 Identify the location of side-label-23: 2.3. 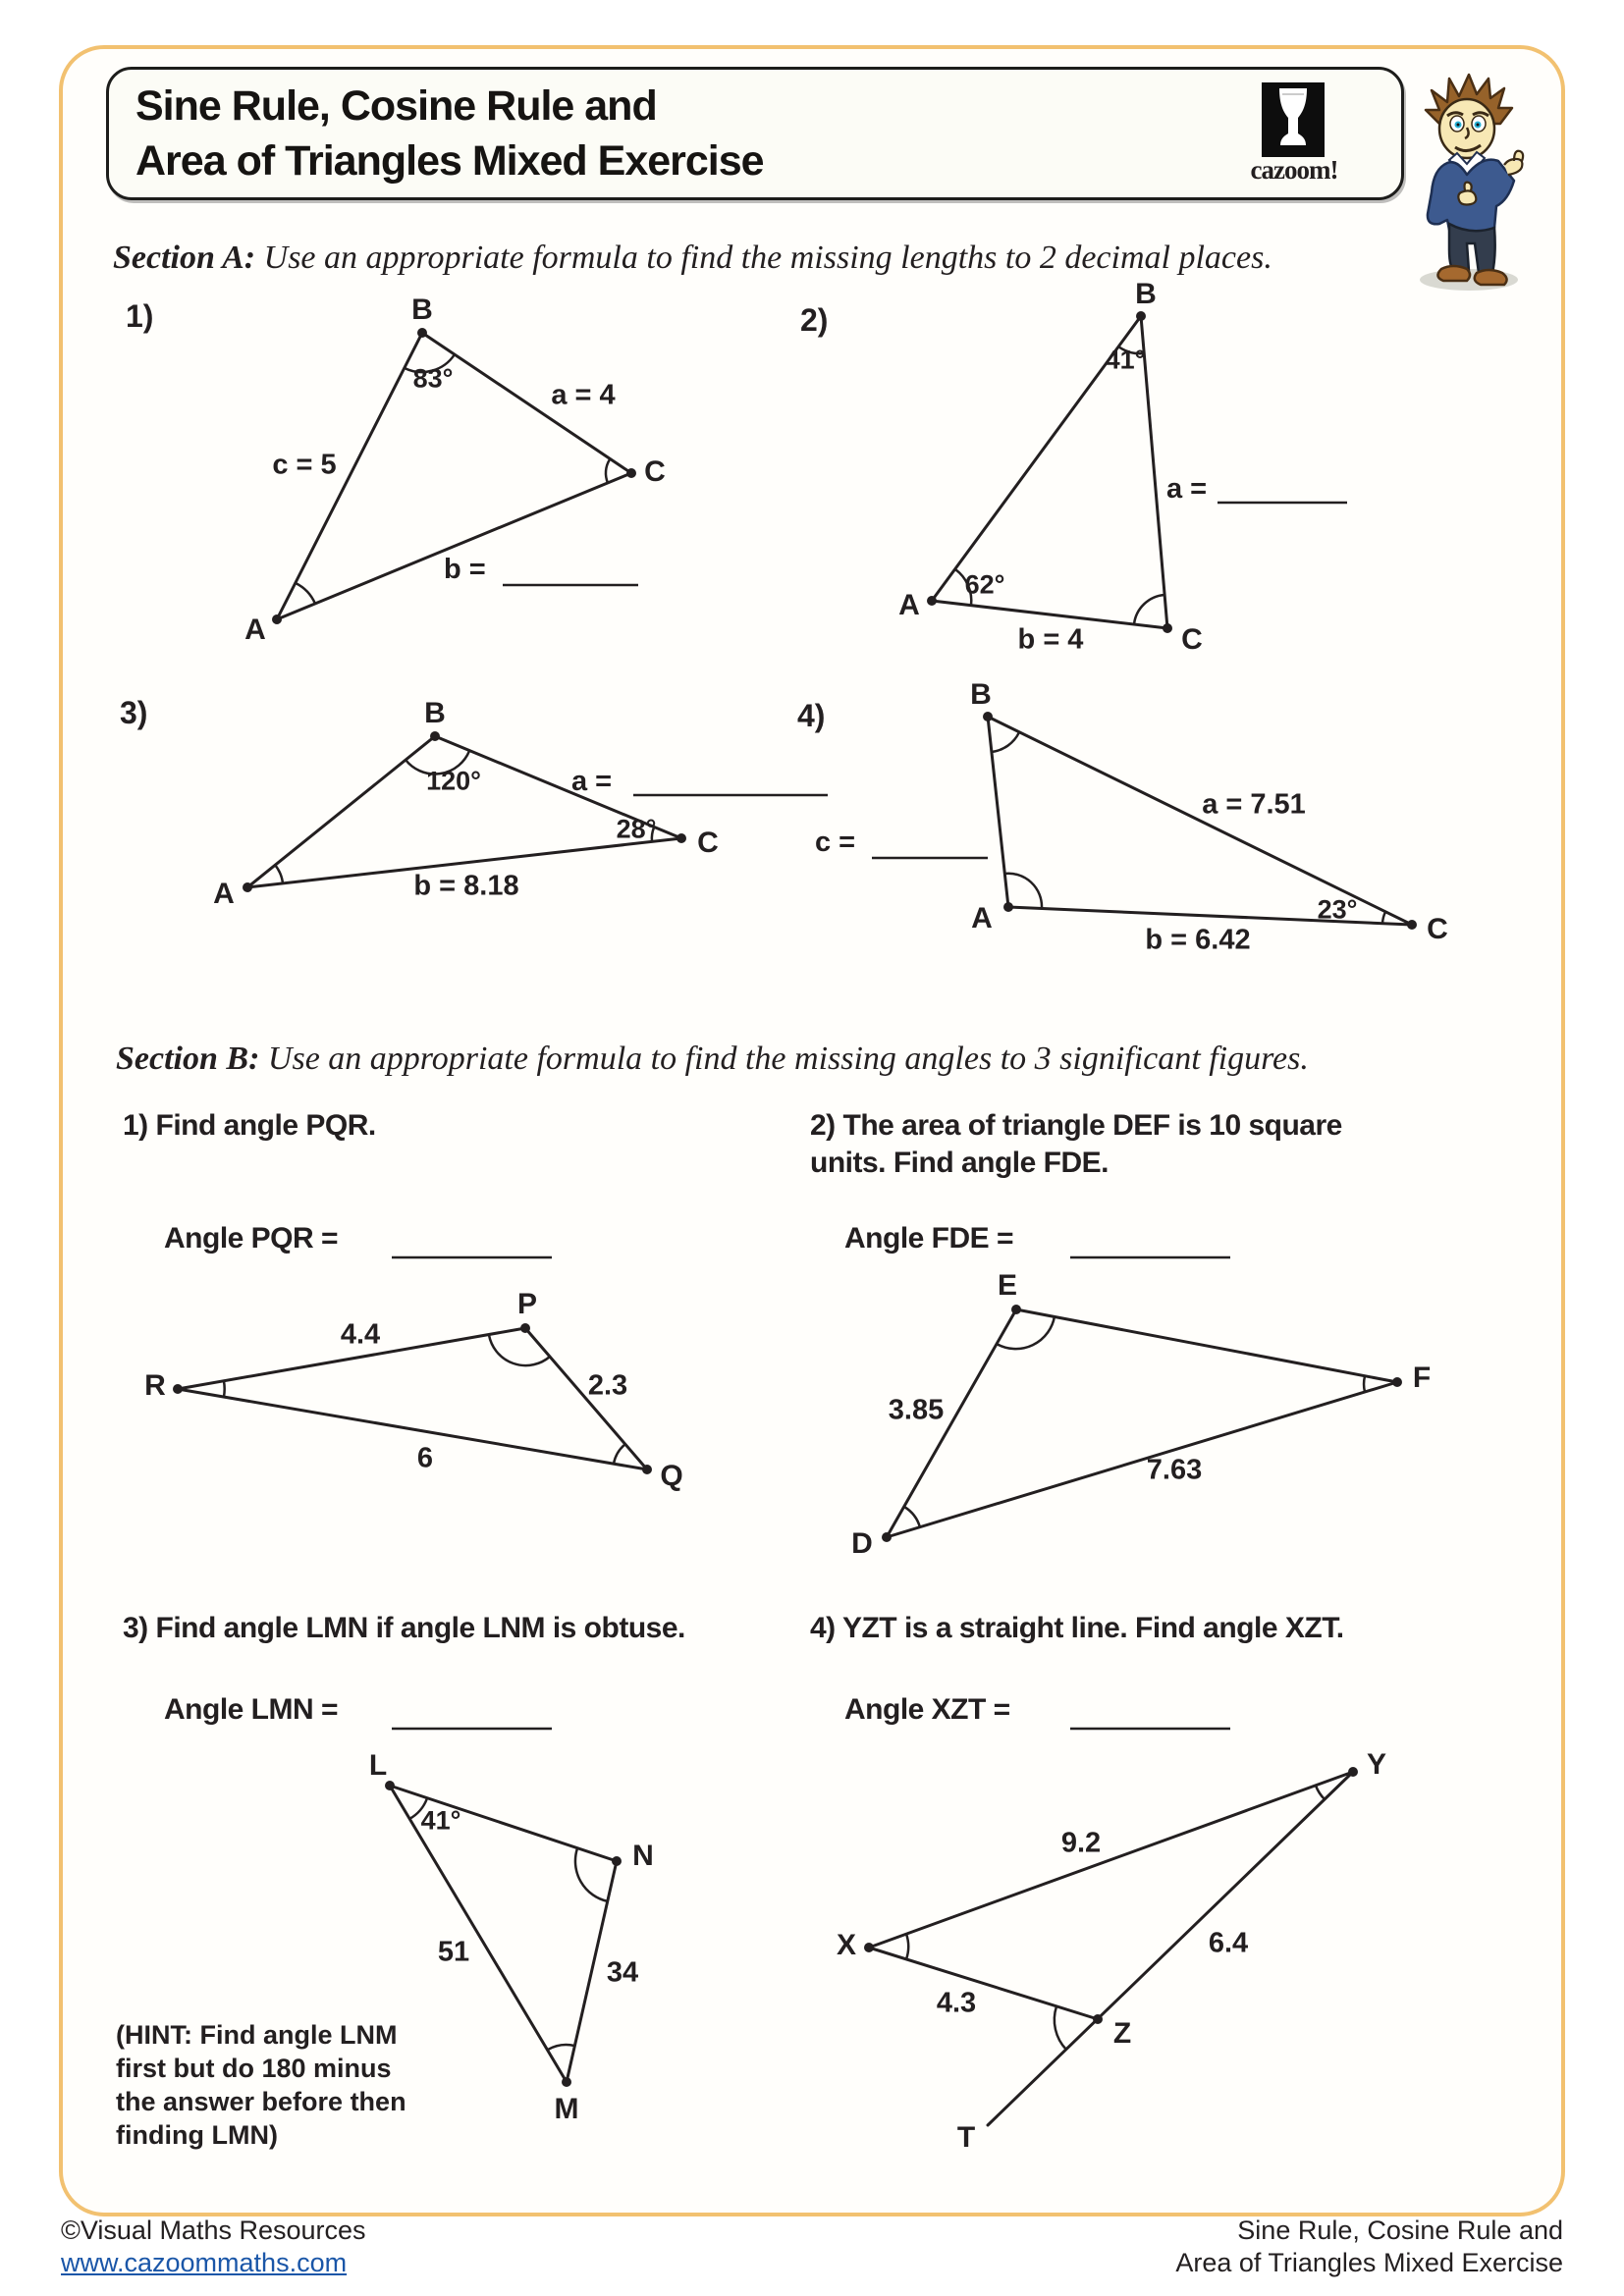
(607, 1385).